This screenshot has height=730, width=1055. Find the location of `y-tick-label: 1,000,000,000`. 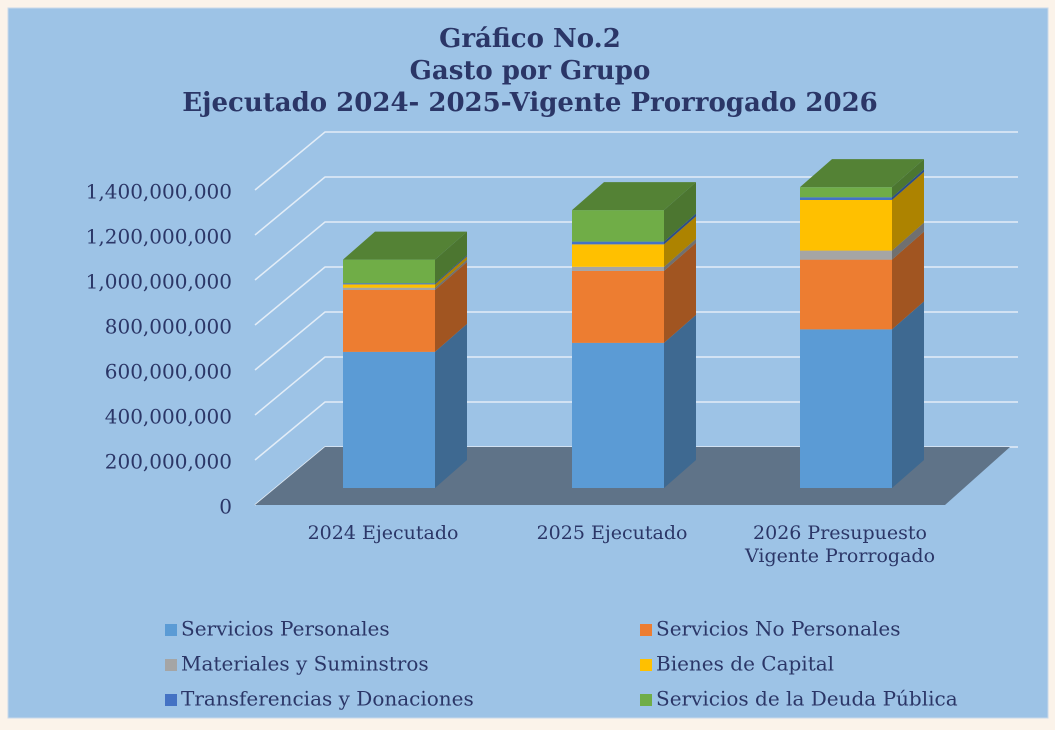

y-tick-label: 1,000,000,000 is located at coordinates (159, 282).